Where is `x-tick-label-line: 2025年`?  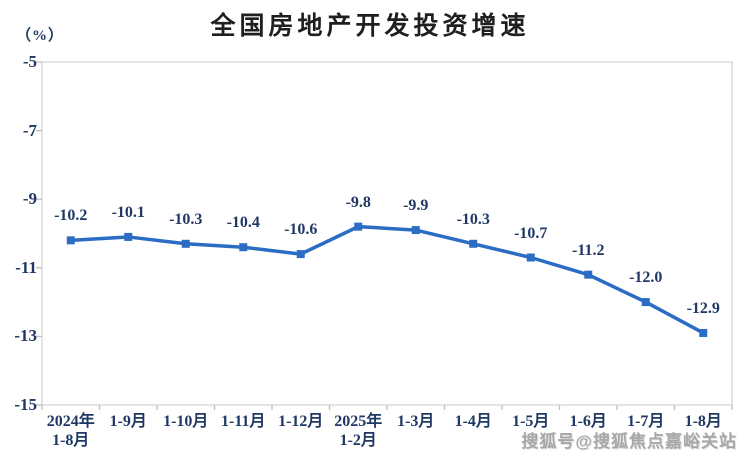
x-tick-label-line: 2025年 is located at coordinates (358, 421).